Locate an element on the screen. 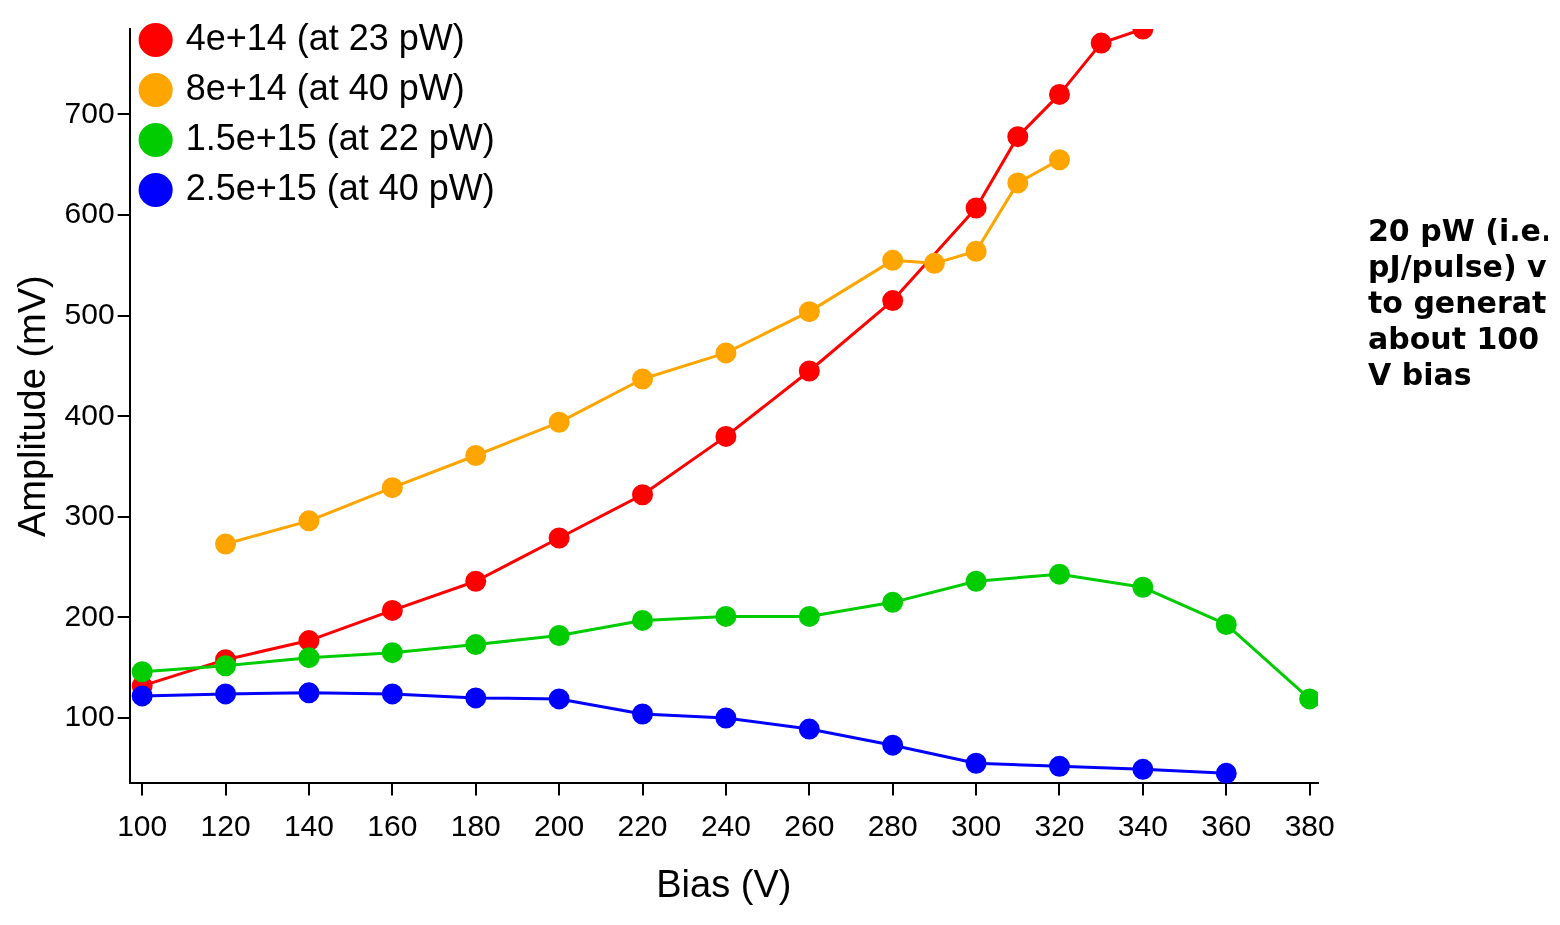  x-tick-label: 320 is located at coordinates (1059, 825).